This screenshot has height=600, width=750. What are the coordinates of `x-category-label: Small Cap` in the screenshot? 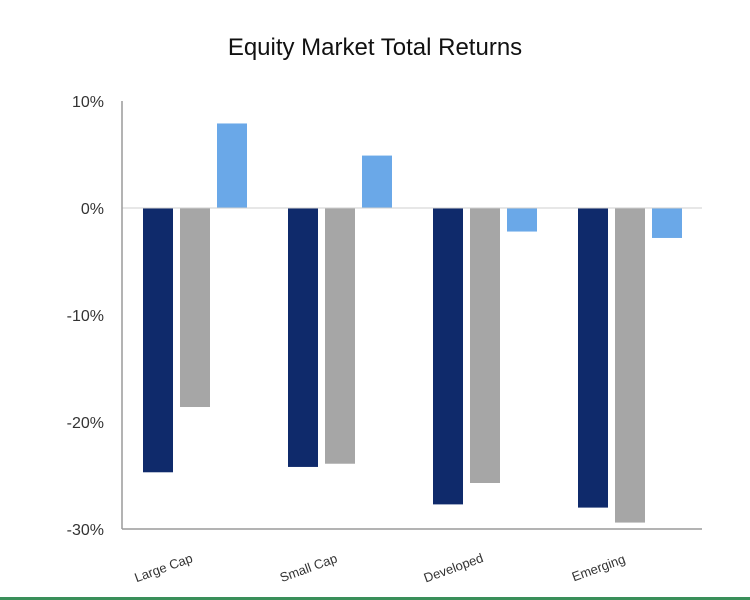 It's located at (308, 567).